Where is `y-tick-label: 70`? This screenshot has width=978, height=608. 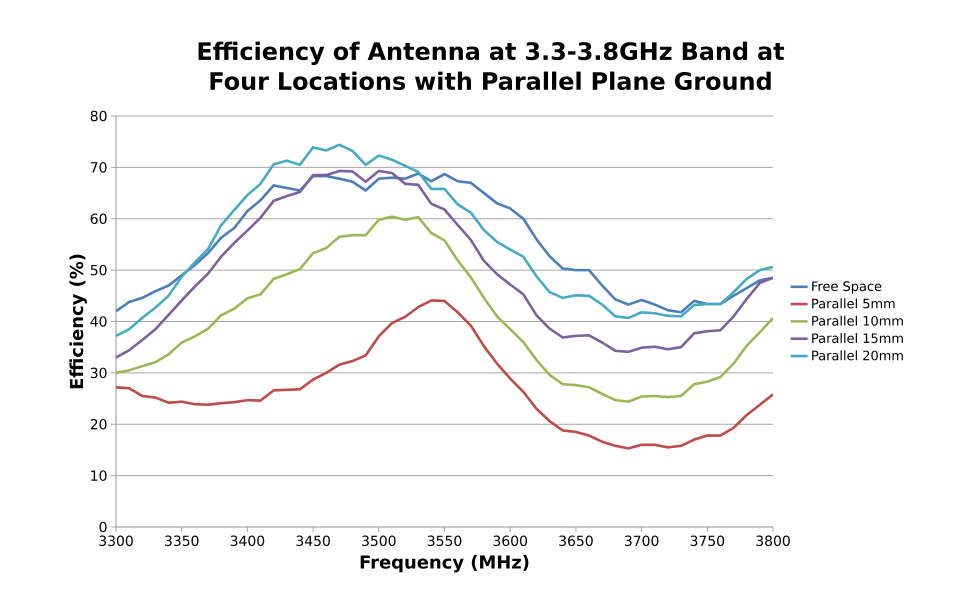
y-tick-label: 70 is located at coordinates (98, 167).